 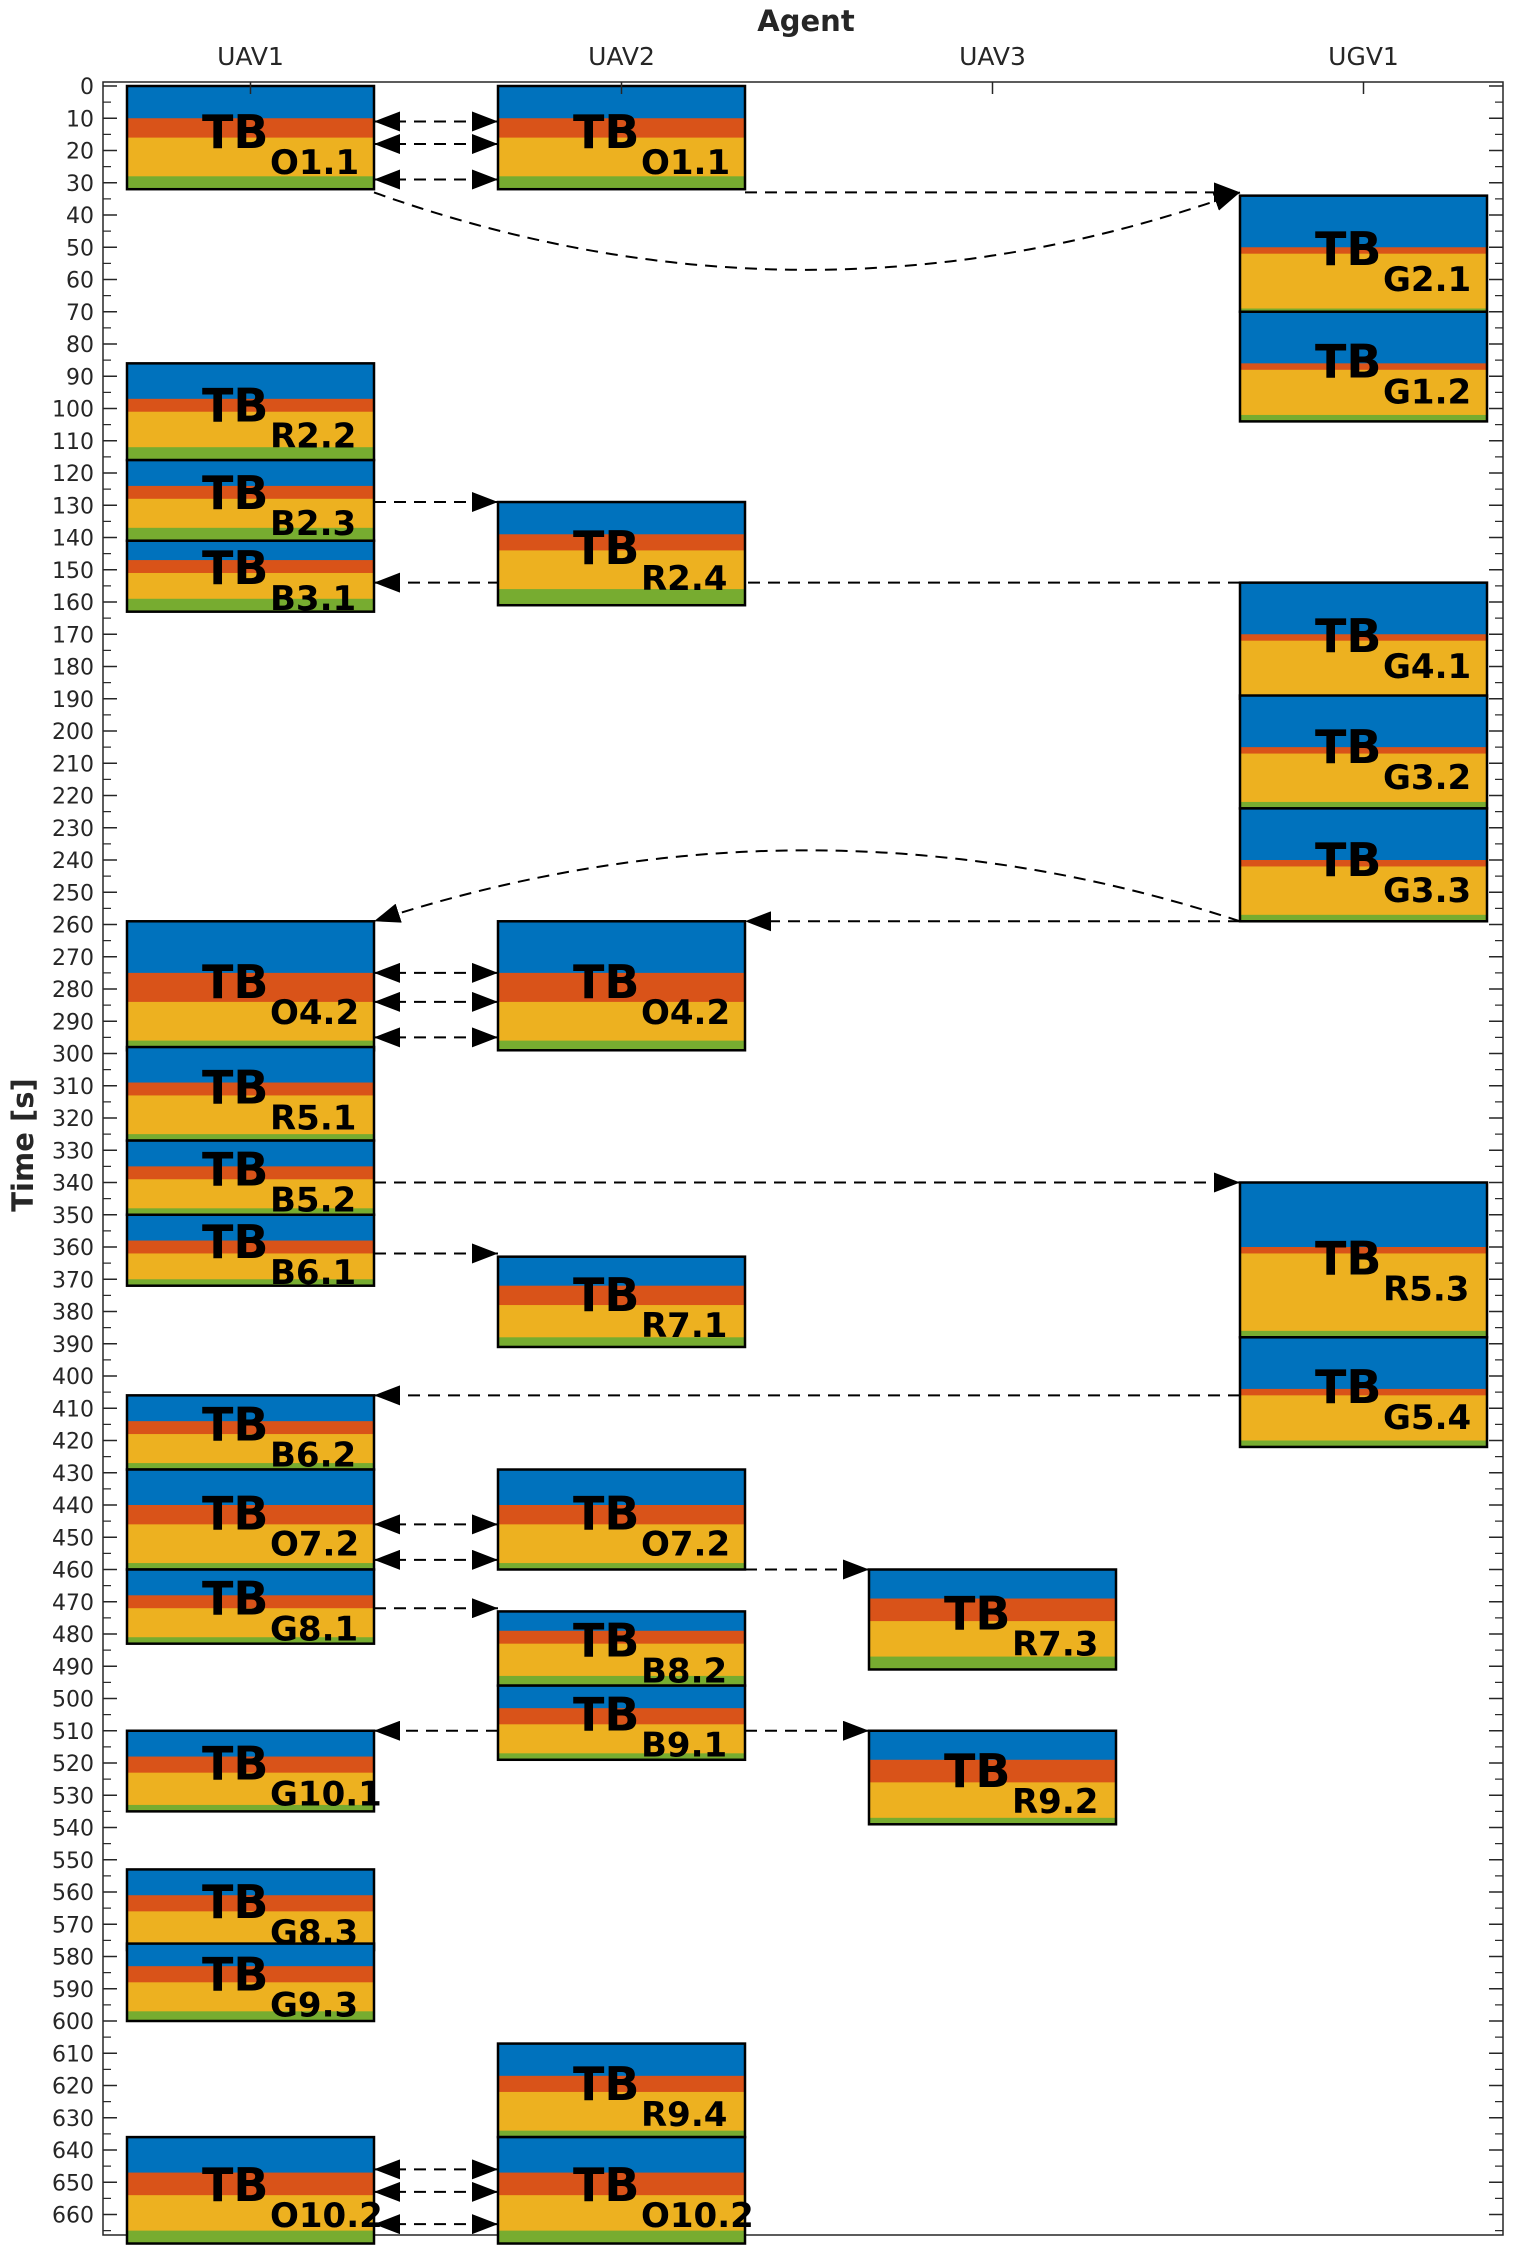 I want to click on y-tick-label: 0, so click(x=87, y=87).